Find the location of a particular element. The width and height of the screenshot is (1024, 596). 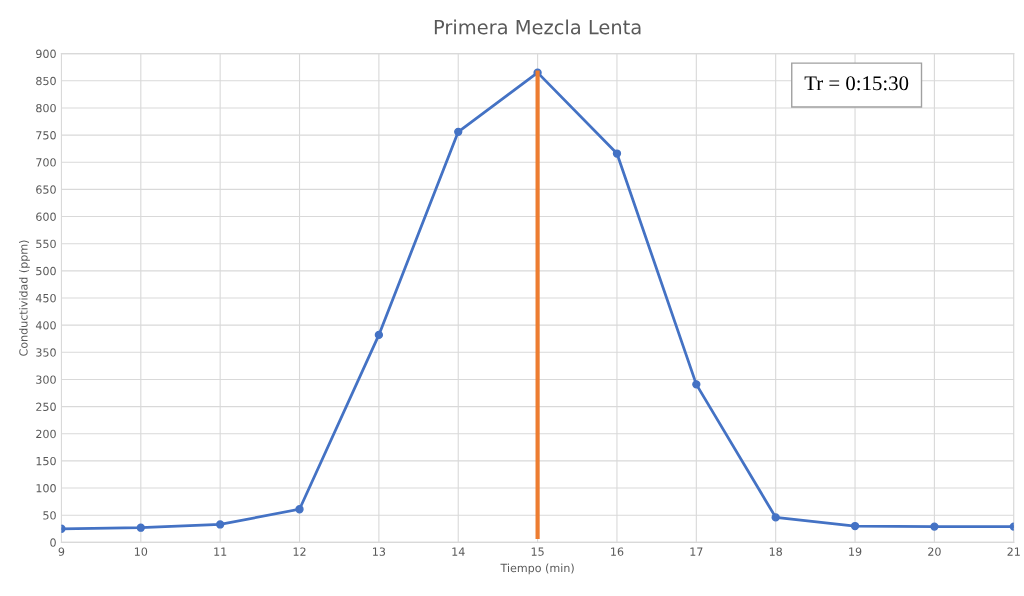

annotation: Tr = 0:15:30 is located at coordinates (856, 83).